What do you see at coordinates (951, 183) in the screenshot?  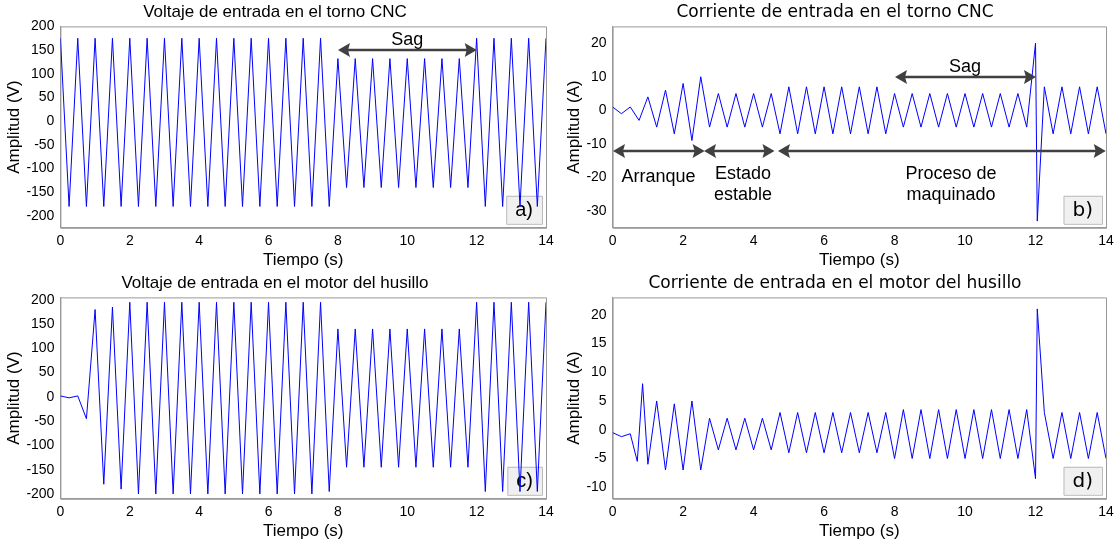 I see `annotation: Proceso de maquinado` at bounding box center [951, 183].